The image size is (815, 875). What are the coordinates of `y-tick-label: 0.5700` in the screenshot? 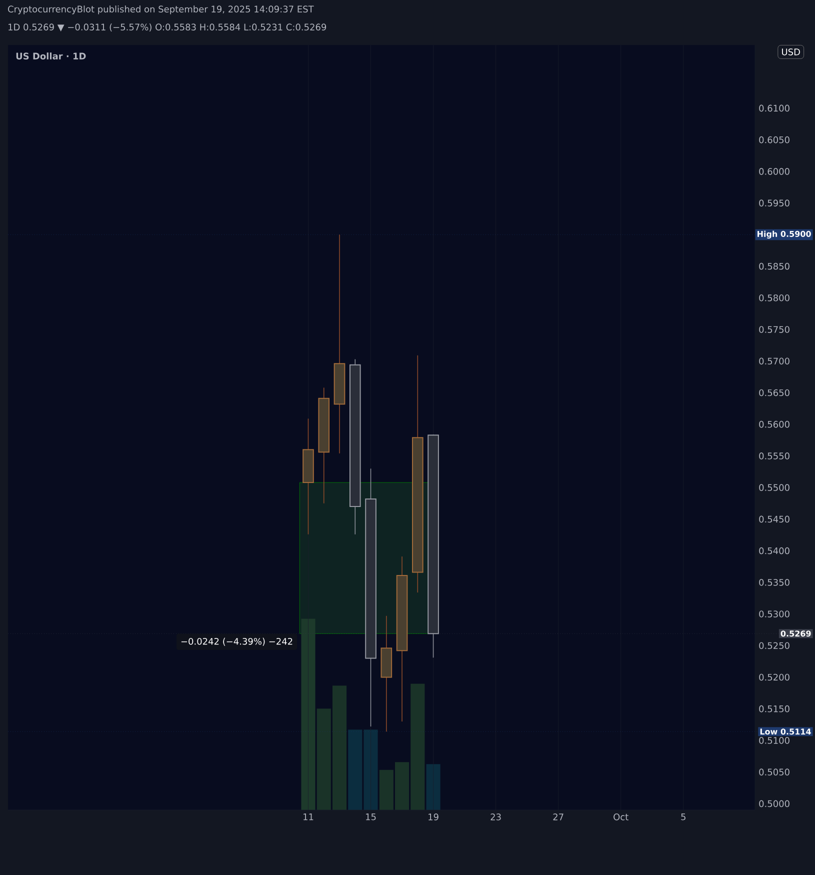 It's located at (774, 361).